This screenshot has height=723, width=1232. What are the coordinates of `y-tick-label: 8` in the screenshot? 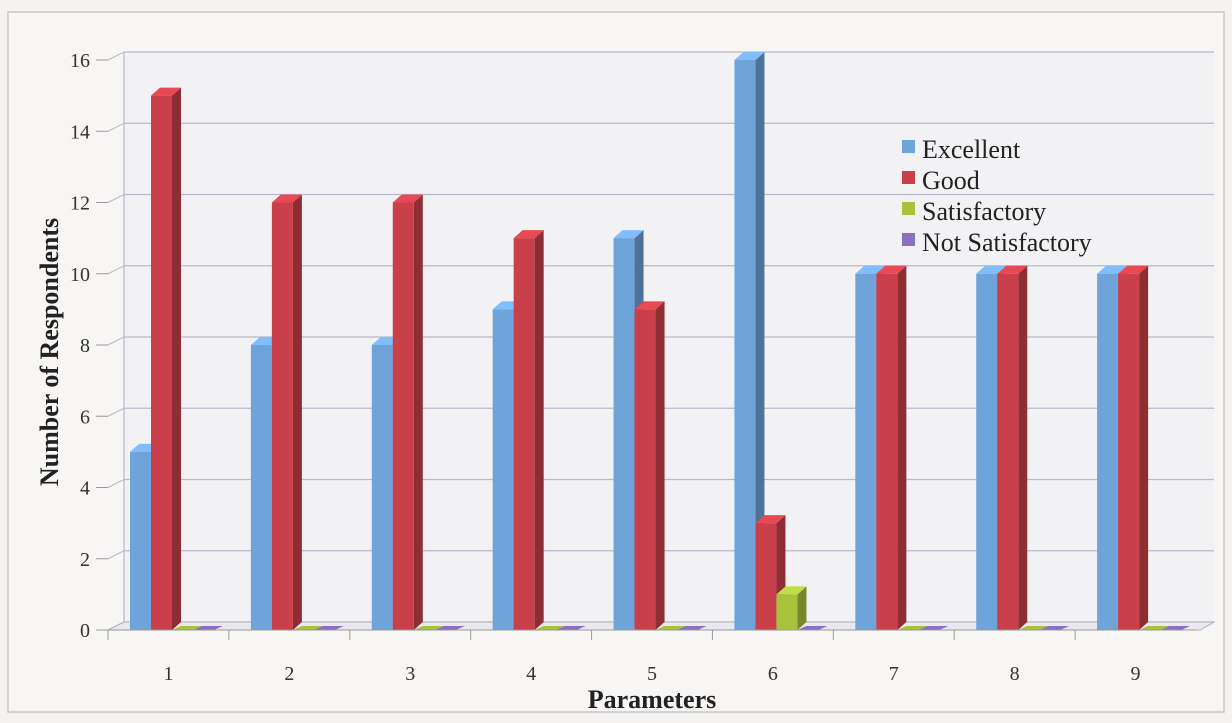 It's located at (85, 346).